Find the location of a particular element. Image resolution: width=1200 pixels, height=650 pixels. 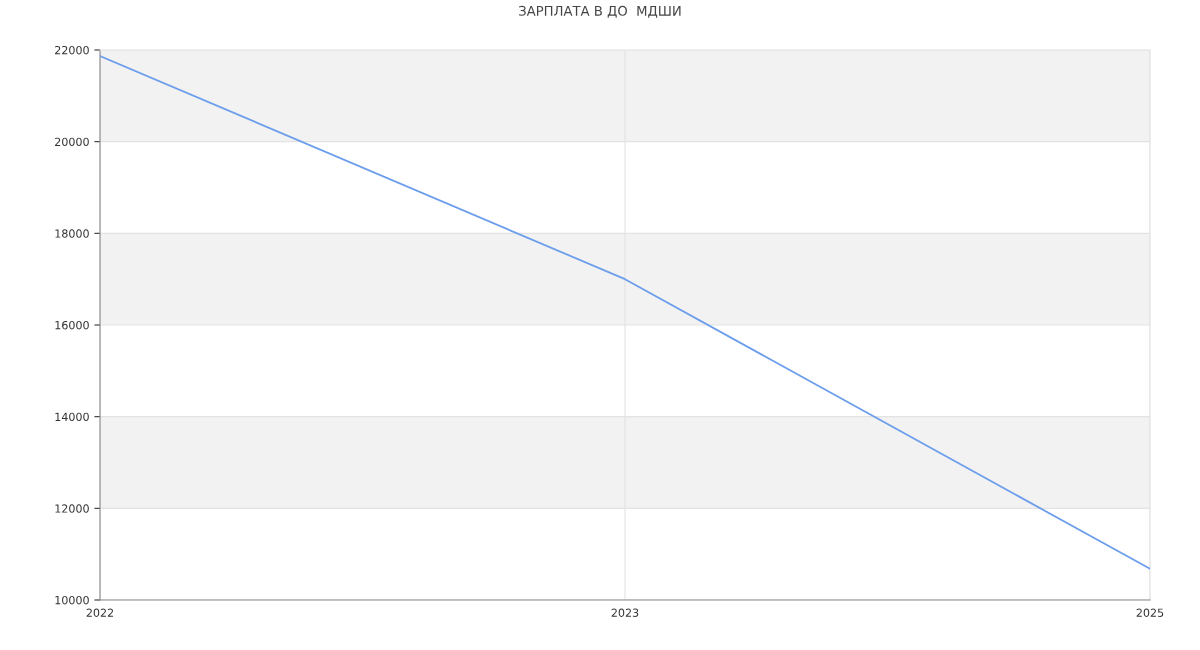

x-tick-label: 2022 is located at coordinates (100, 612).